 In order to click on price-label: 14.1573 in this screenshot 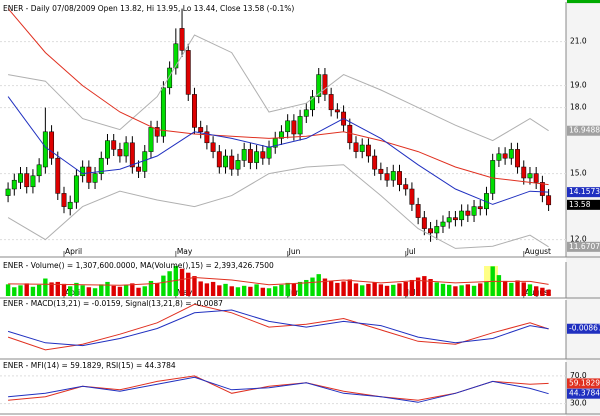, I will do `click(584, 191)`.